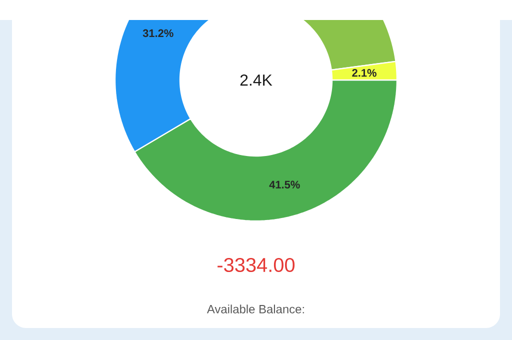 The width and height of the screenshot is (512, 340). What do you see at coordinates (284, 184) in the screenshot?
I see `data-label: 41.5%` at bounding box center [284, 184].